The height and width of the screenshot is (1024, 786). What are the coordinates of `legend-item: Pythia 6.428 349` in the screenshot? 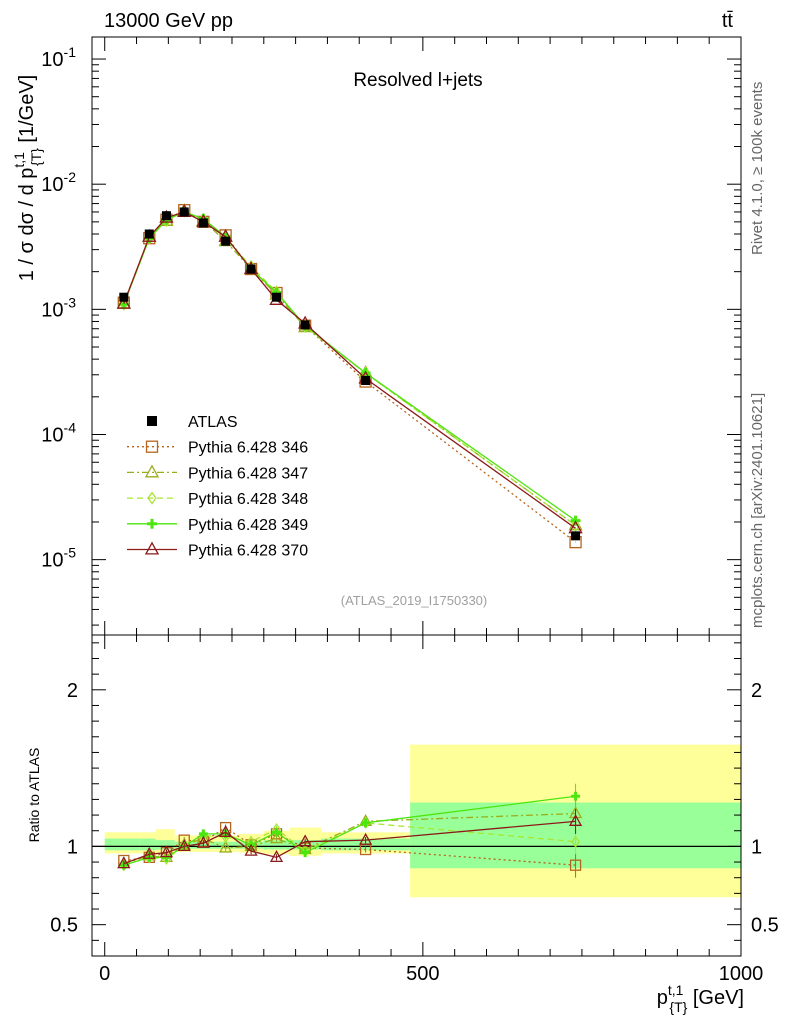 It's located at (217, 525).